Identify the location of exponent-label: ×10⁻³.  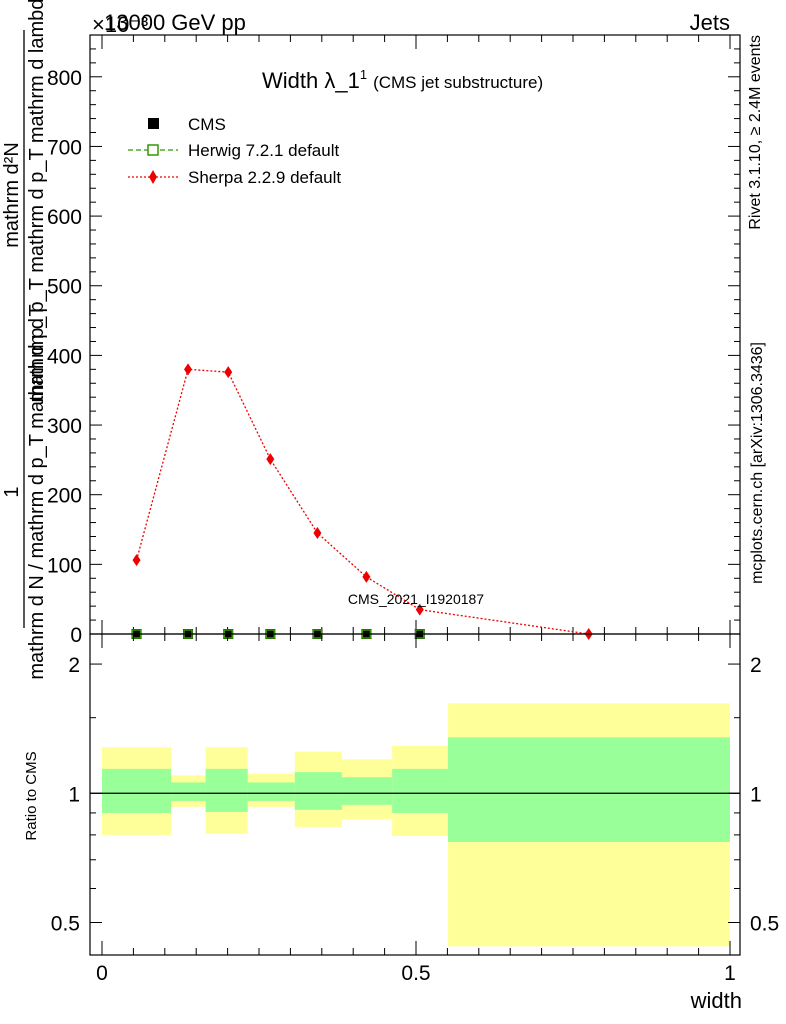
(120, 24).